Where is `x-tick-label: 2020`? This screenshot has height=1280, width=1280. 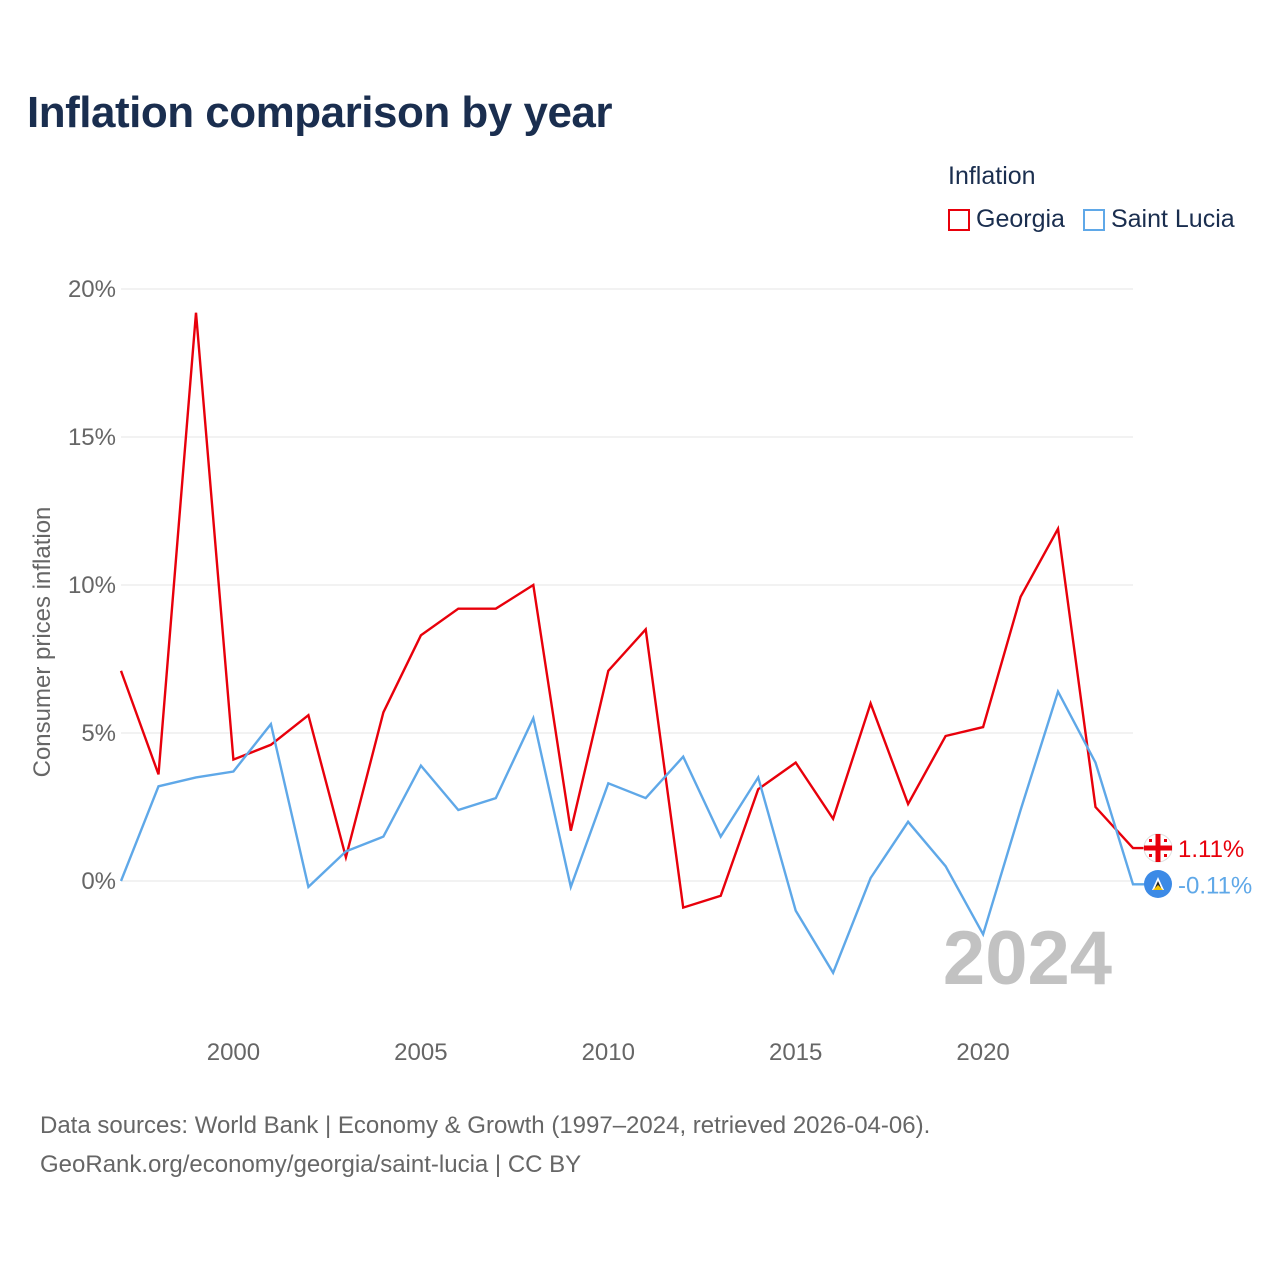 x-tick-label: 2020 is located at coordinates (982, 1052).